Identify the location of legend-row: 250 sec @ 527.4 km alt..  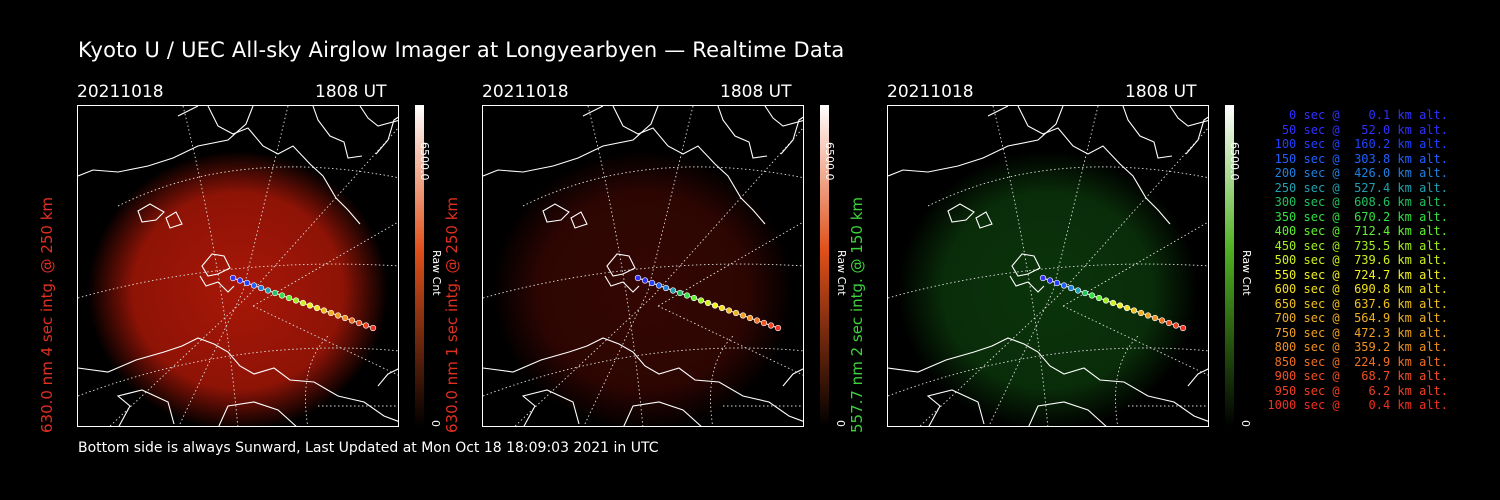
(1357, 187).